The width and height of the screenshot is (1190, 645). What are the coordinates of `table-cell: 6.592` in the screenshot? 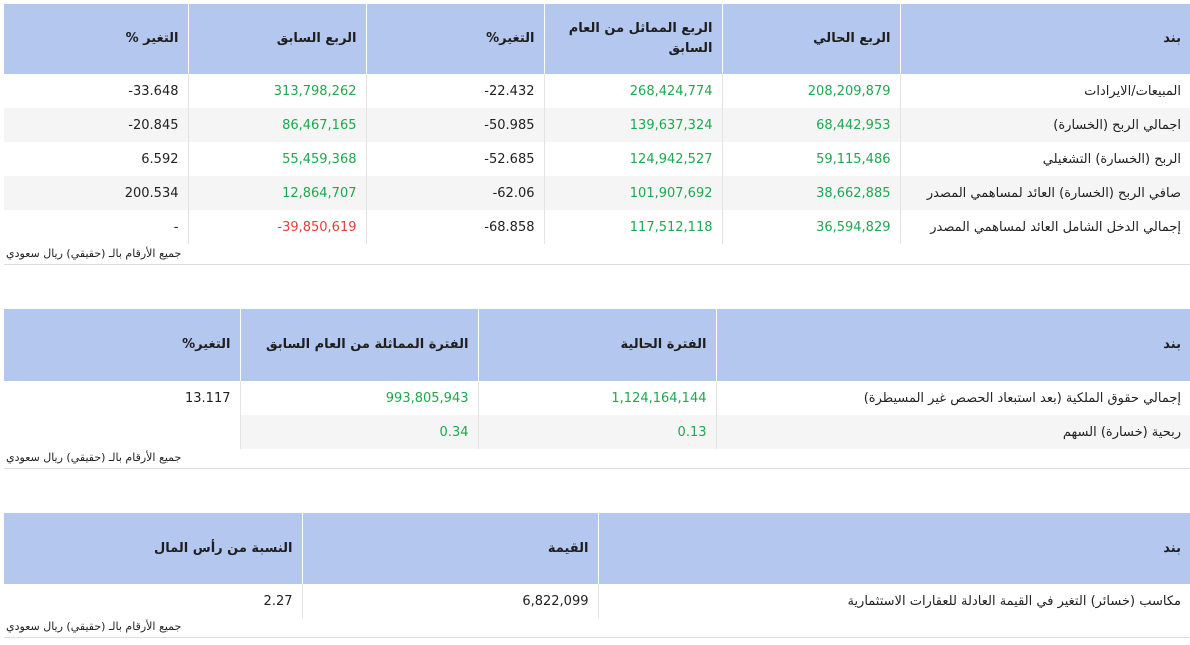 It's located at (96, 159).